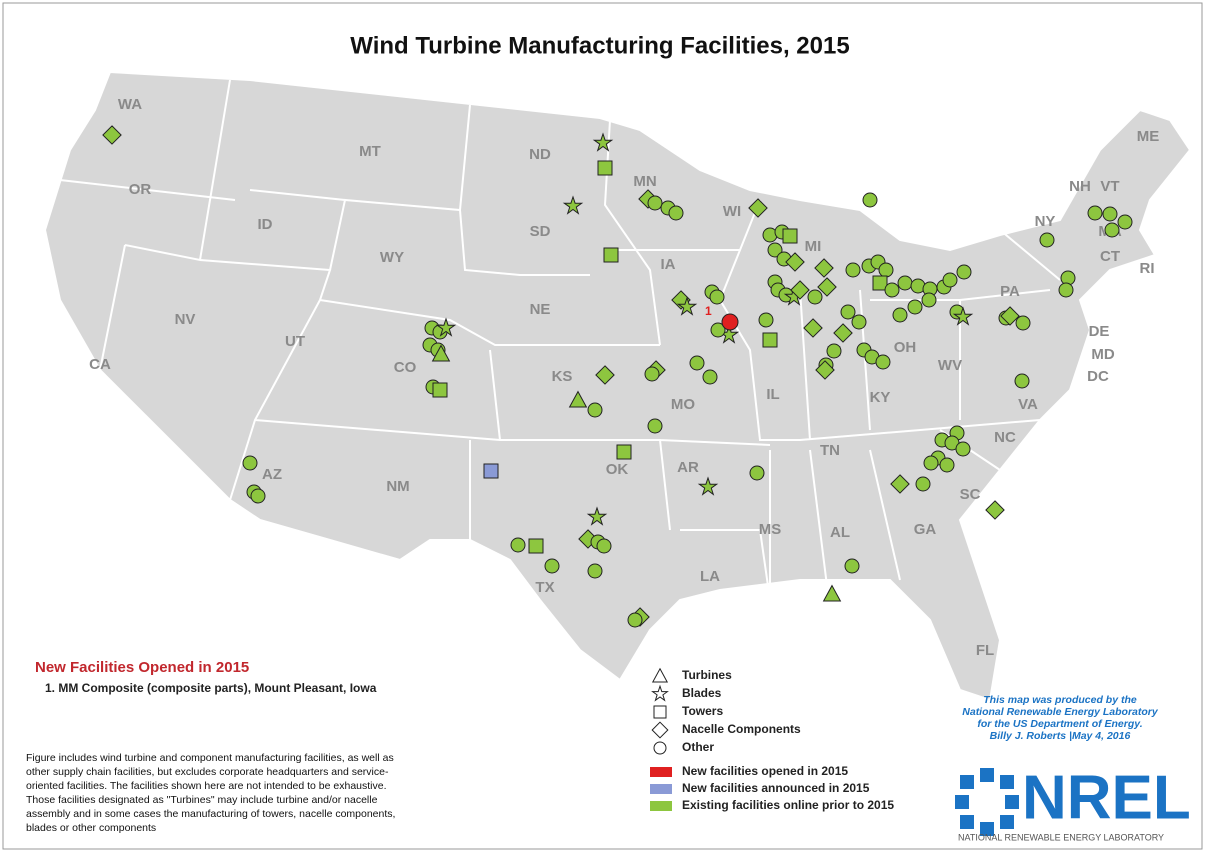 Image resolution: width=1205 pixels, height=852 pixels. What do you see at coordinates (1106, 797) in the screenshot?
I see `logo-name: NREL` at bounding box center [1106, 797].